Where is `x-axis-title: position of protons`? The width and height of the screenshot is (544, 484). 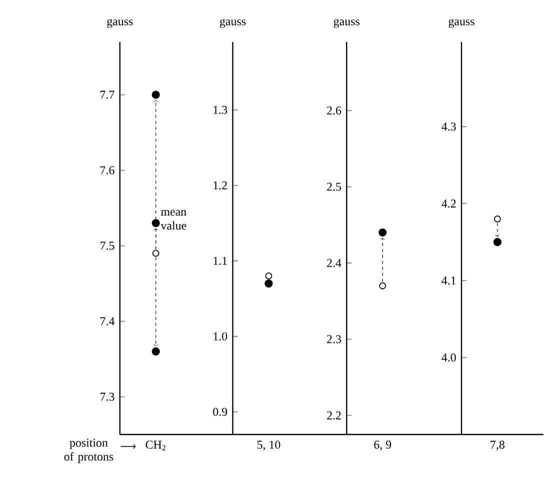 x-axis-title: position of protons is located at coordinates (89, 450).